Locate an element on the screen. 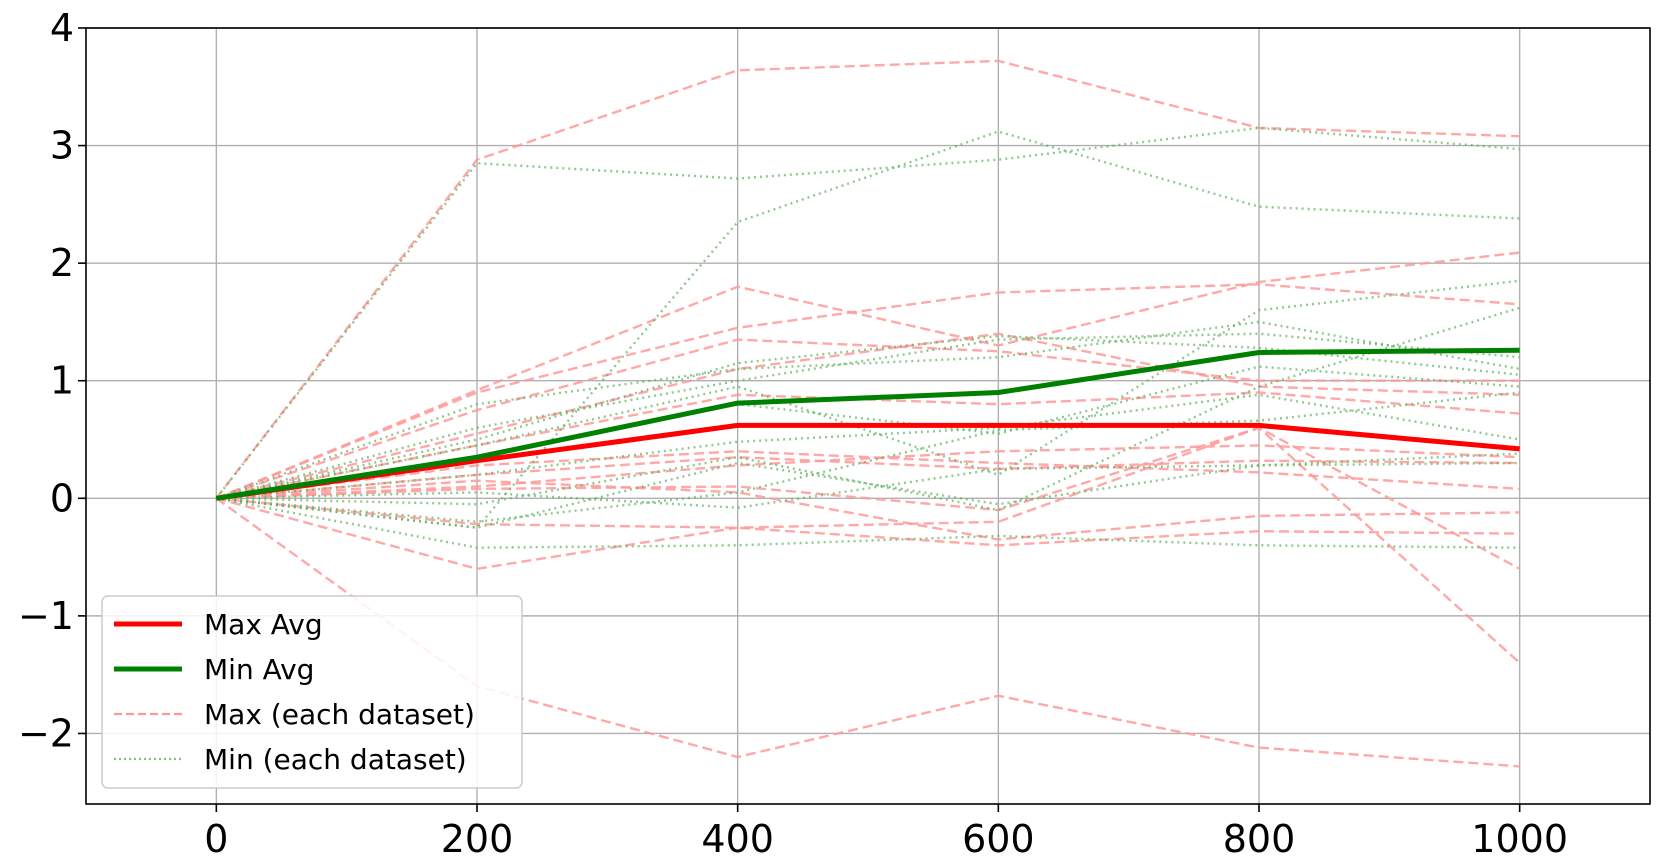 This screenshot has height=868, width=1660. legend-label-1: Min Avg is located at coordinates (259, 669).